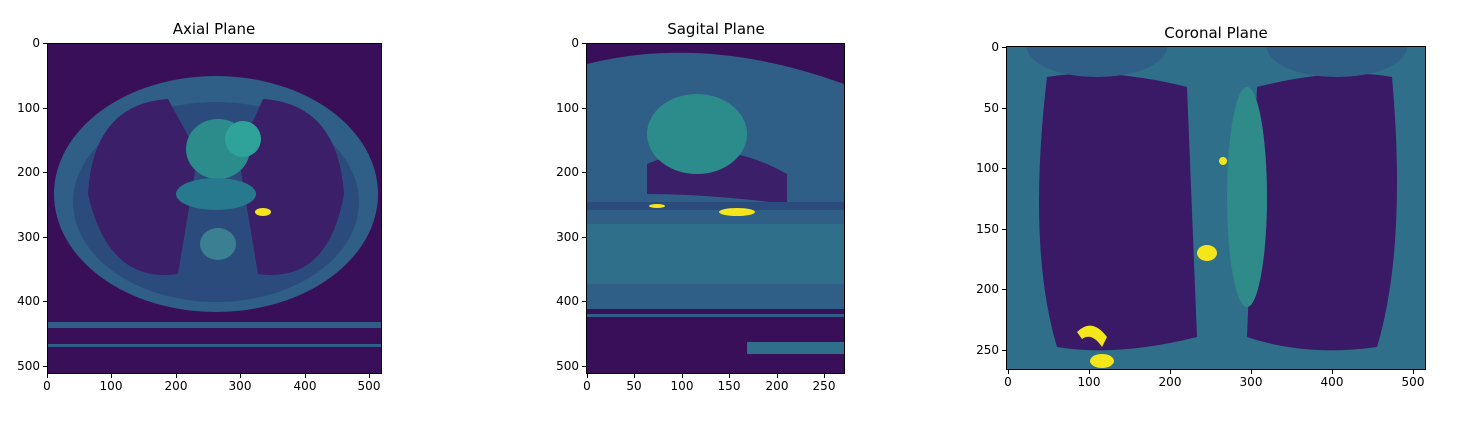 The image size is (1467, 429). What do you see at coordinates (1251, 382) in the screenshot?
I see `coronal-x-tick-label: 300` at bounding box center [1251, 382].